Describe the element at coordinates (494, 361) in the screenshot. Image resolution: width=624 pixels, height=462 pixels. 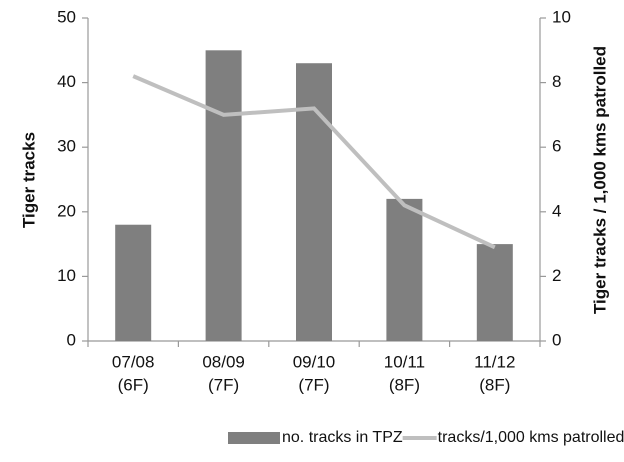
I see `x-tick-label: 11/12` at that location.